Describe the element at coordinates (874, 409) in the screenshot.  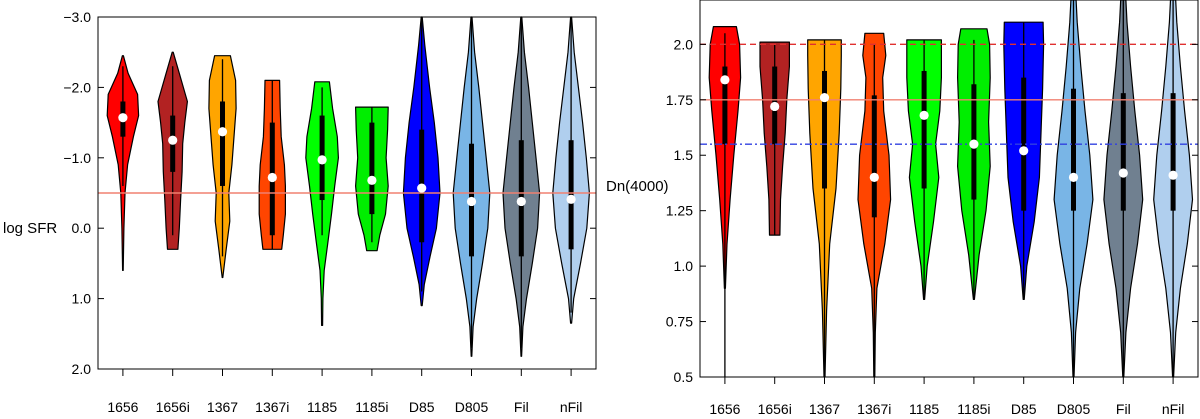
I see `x-tick-label-1367i-1: 1367i` at that location.